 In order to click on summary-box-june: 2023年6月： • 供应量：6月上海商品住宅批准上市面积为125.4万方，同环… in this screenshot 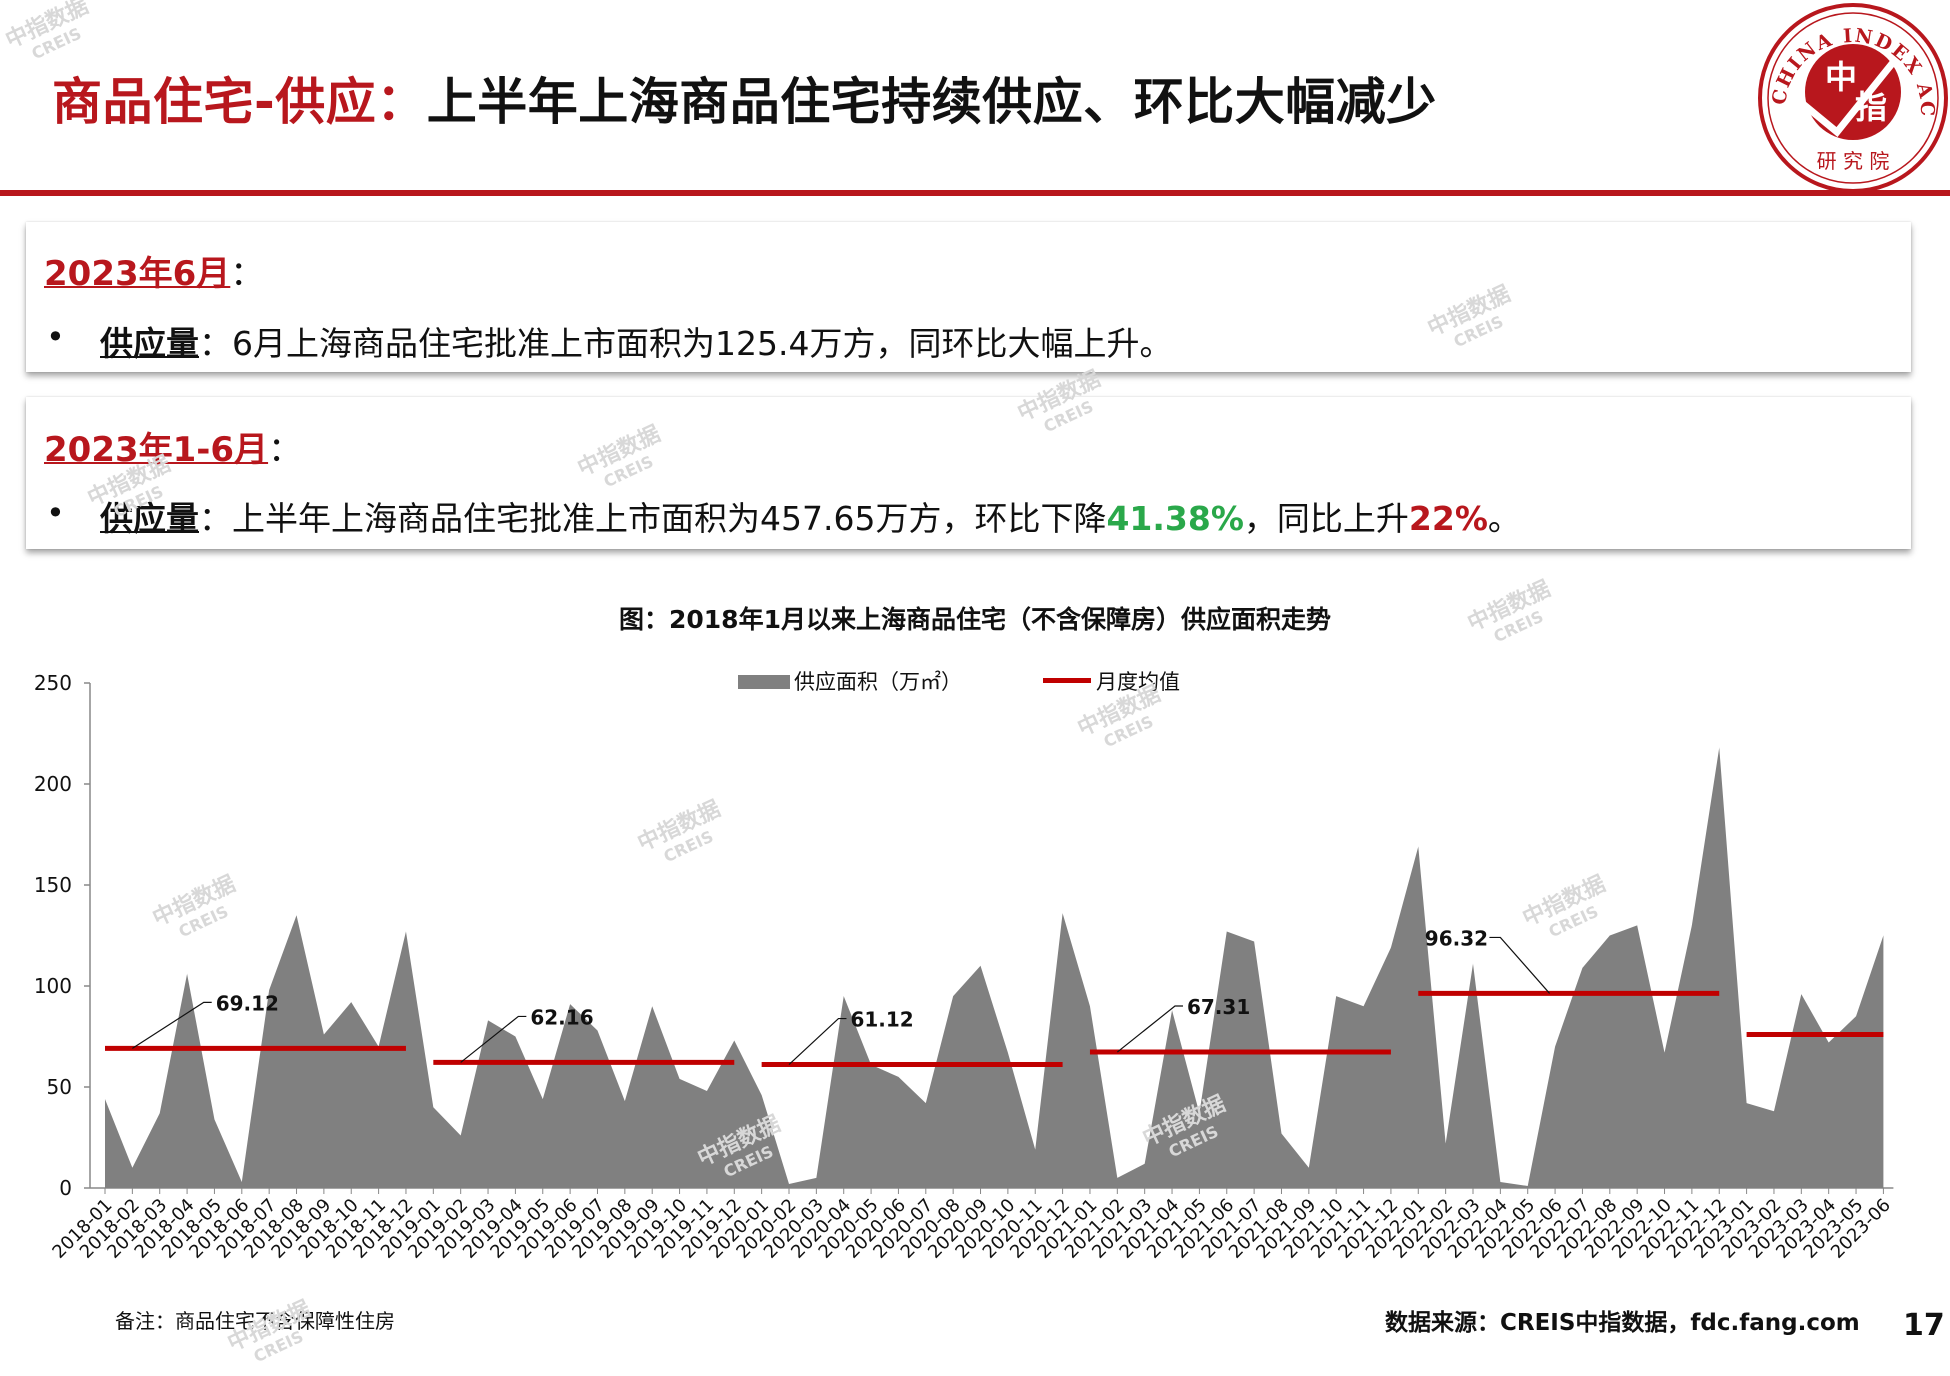, I will do `click(968, 297)`.